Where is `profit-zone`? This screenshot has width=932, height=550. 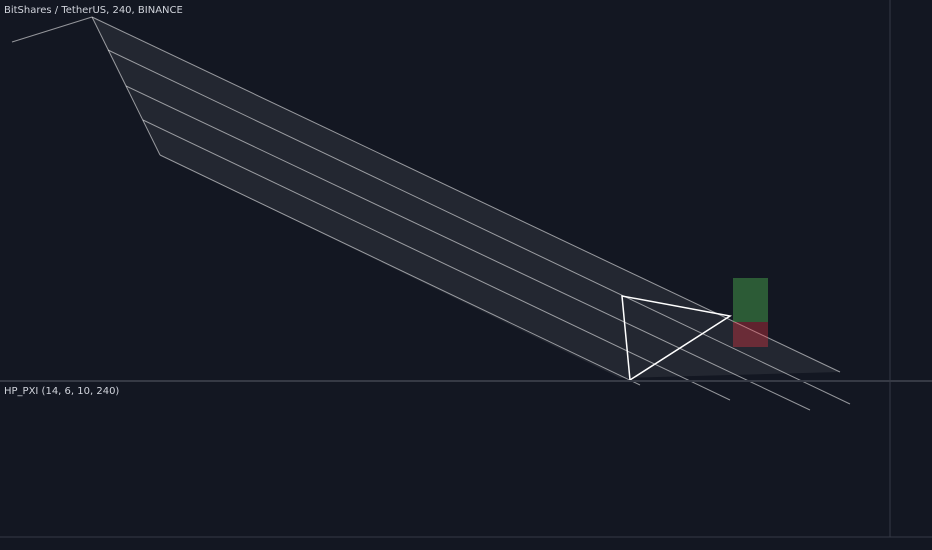 profit-zone is located at coordinates (750, 300).